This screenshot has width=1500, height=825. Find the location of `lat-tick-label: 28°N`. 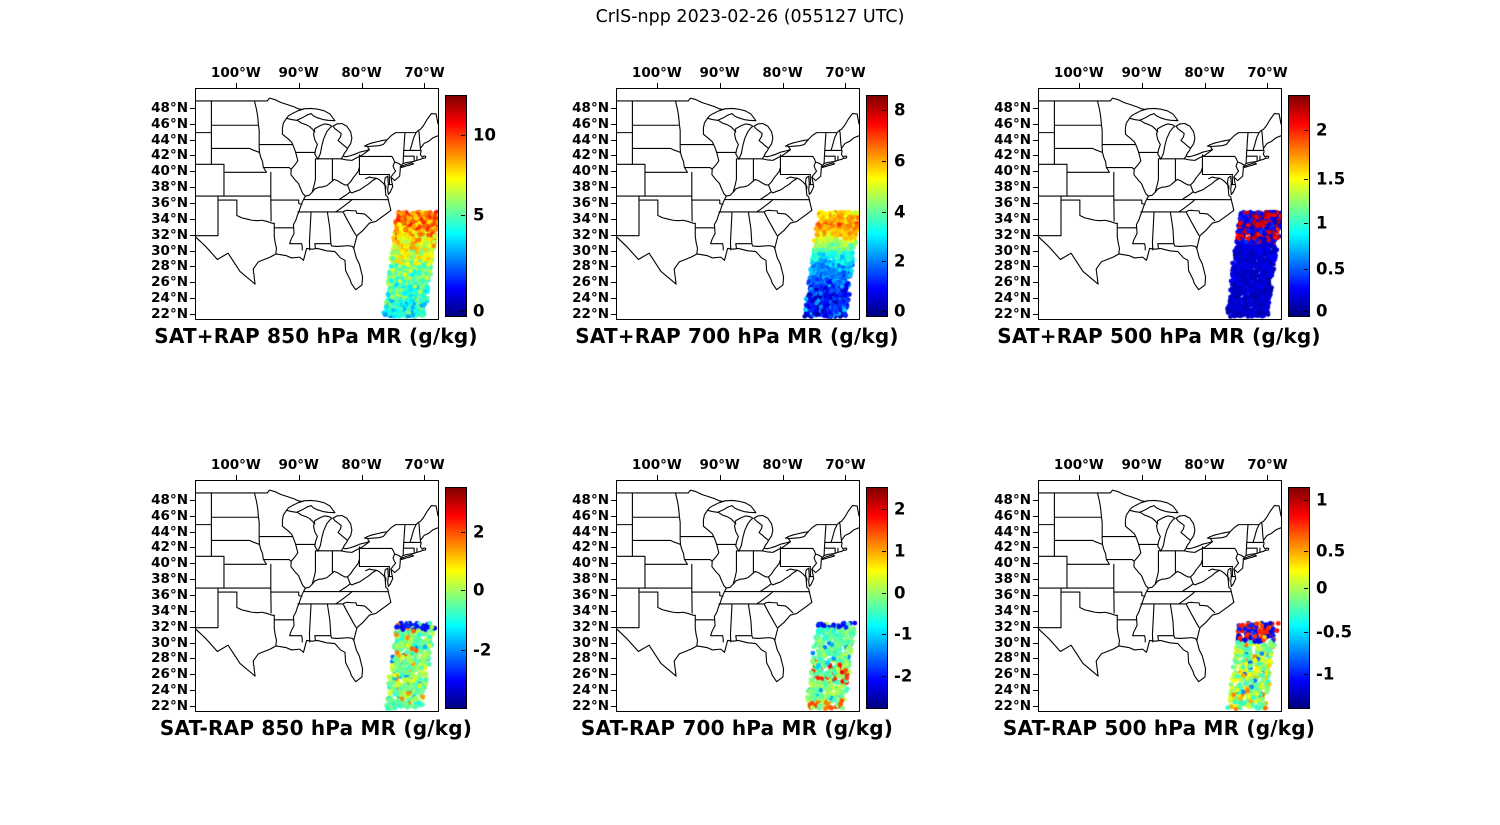

lat-tick-label: 28°N is located at coordinates (169, 266).